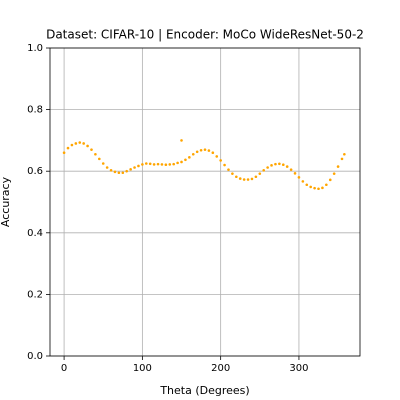  What do you see at coordinates (220, 368) in the screenshot?
I see `x-tick-label: 200` at bounding box center [220, 368].